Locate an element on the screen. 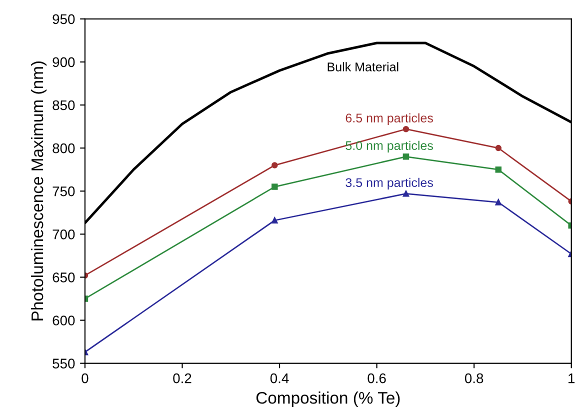  series-label: Bulk Material is located at coordinates (363, 67).